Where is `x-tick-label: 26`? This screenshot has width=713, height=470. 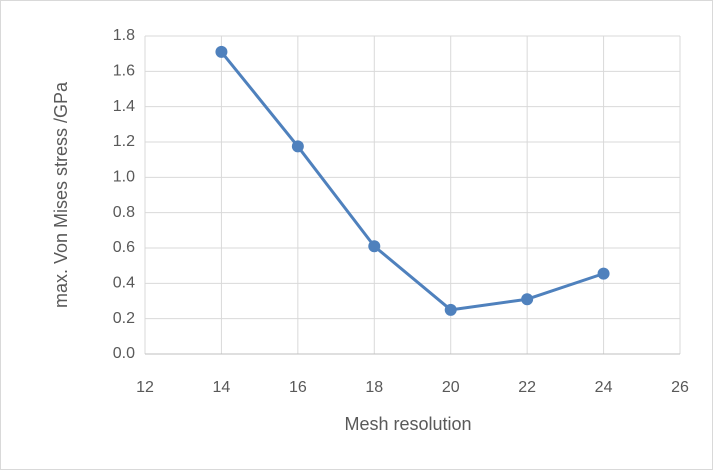
x-tick-label: 26 is located at coordinates (680, 387).